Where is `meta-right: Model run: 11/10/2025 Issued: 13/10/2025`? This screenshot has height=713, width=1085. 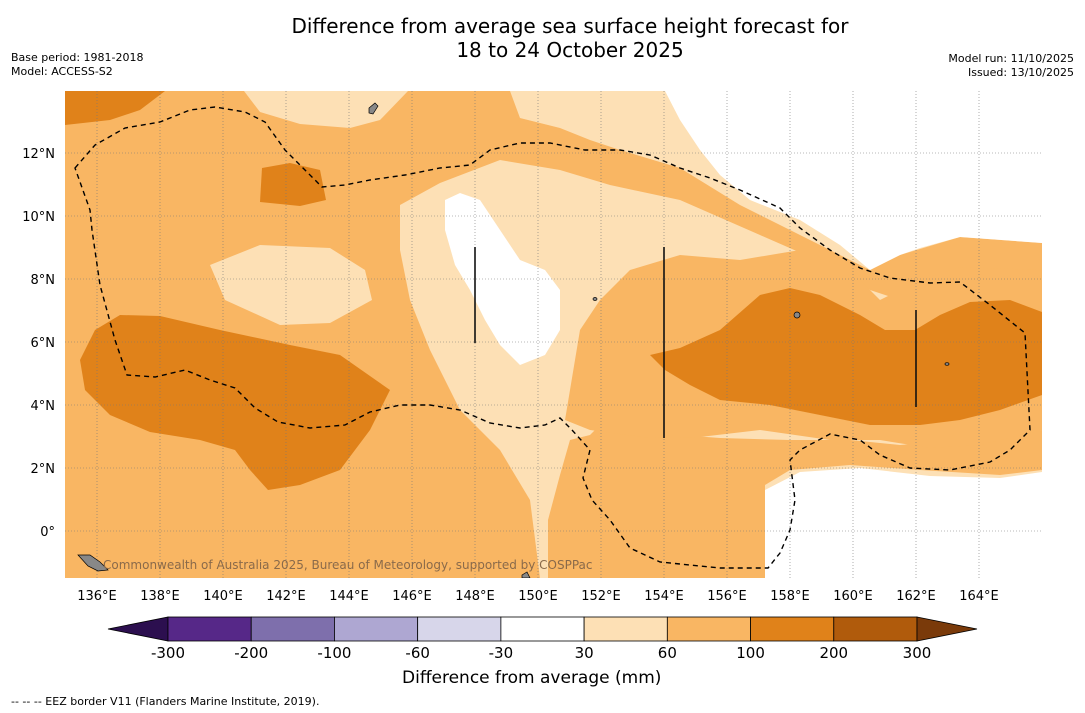 meta-right: Model run: 11/10/2025 Issued: 13/10/2025 is located at coordinates (1011, 66).